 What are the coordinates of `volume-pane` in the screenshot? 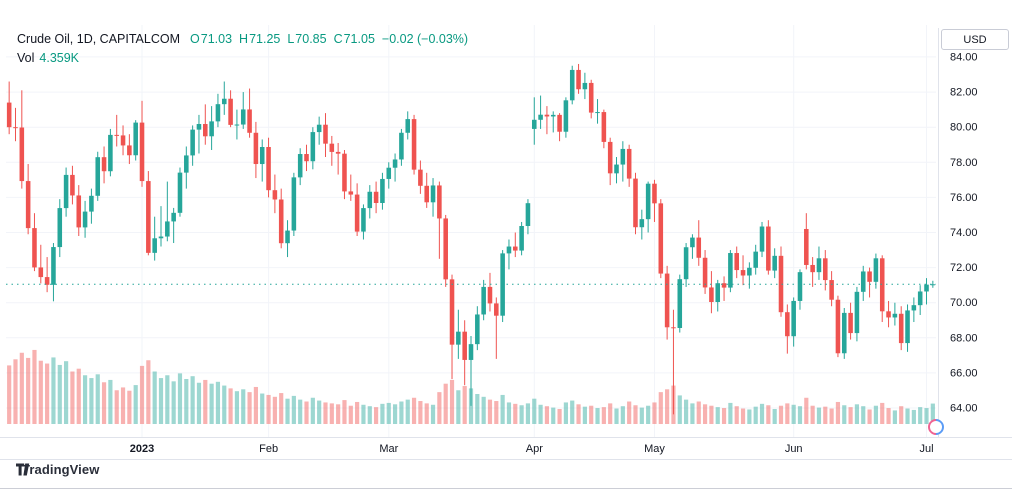 It's located at (471, 387).